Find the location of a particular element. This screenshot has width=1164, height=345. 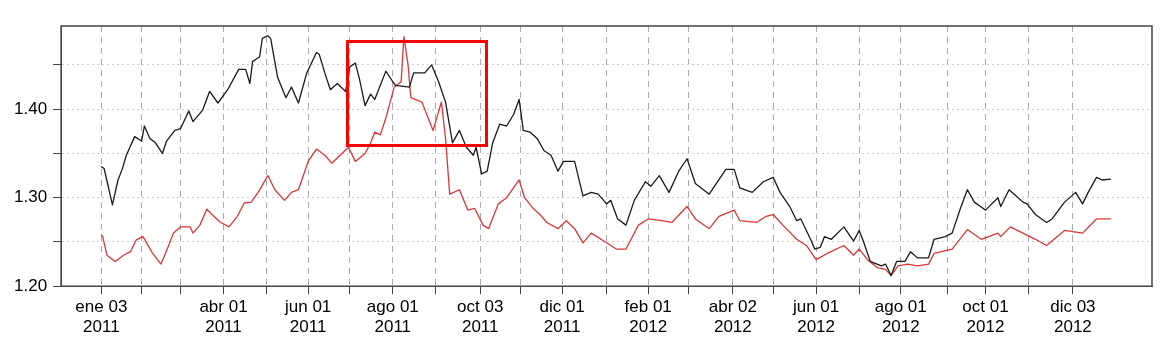

y-tick-label: 1.20 is located at coordinates (30, 285).